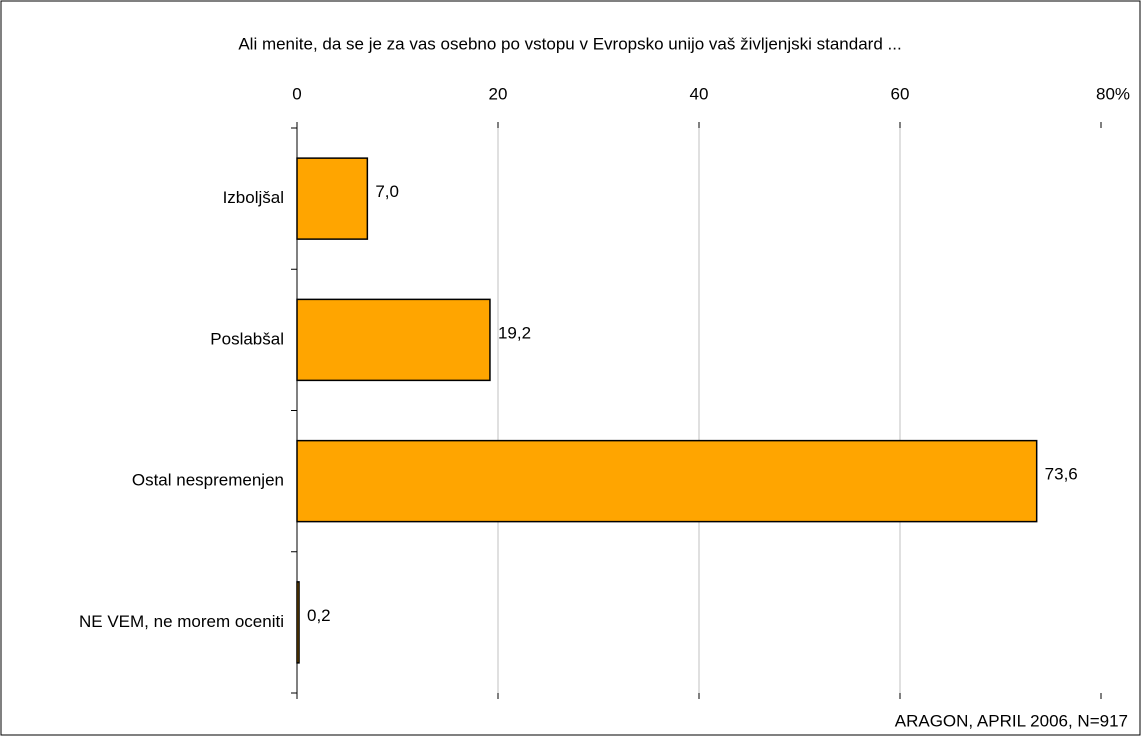  What do you see at coordinates (387, 191) in the screenshot?
I see `value-label: 7,0` at bounding box center [387, 191].